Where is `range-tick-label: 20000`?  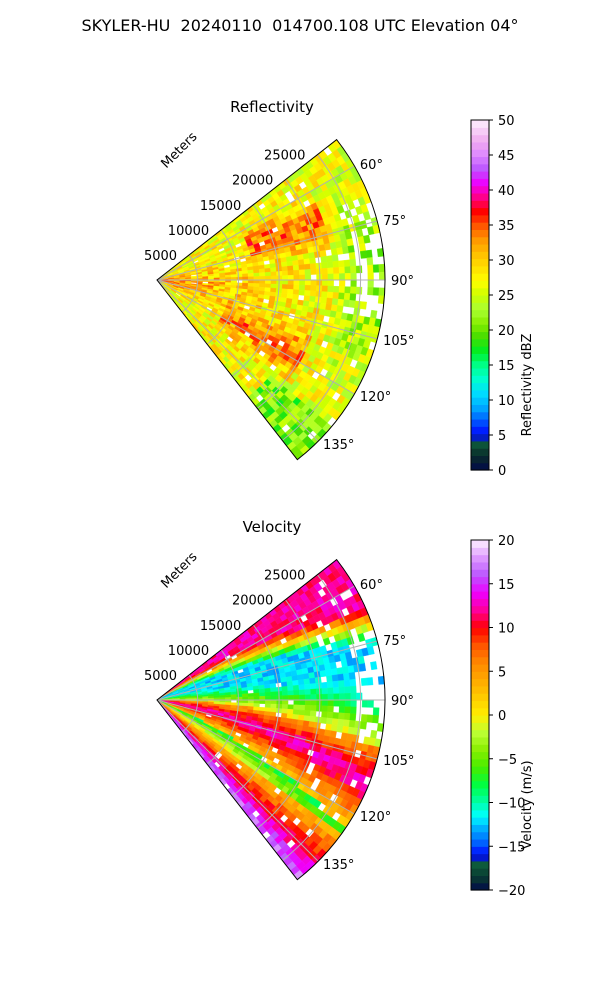 range-tick-label: 20000 is located at coordinates (252, 181).